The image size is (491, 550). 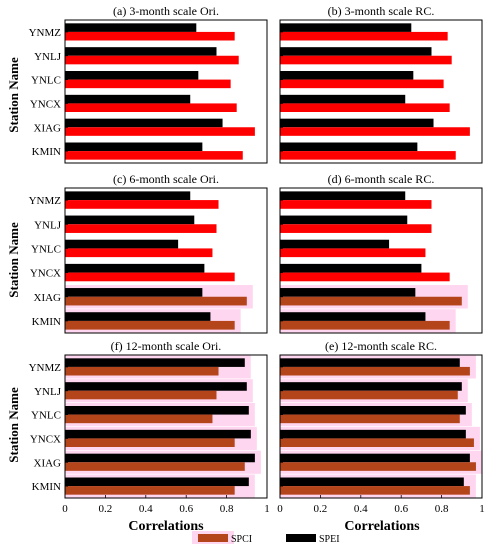 What do you see at coordinates (382, 526) in the screenshot?
I see `x-axis-label-right: Correlations` at bounding box center [382, 526].